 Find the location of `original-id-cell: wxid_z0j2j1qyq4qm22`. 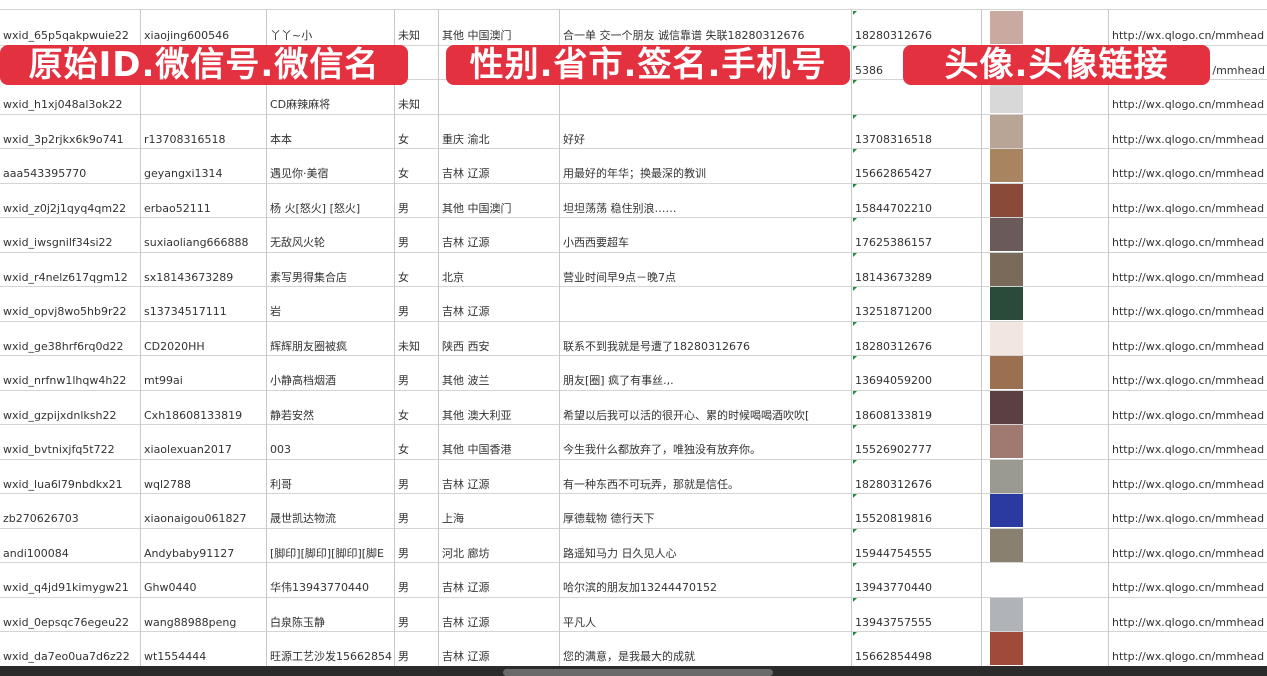

original-id-cell: wxid_z0j2j1qyq4qm22 is located at coordinates (70, 199).